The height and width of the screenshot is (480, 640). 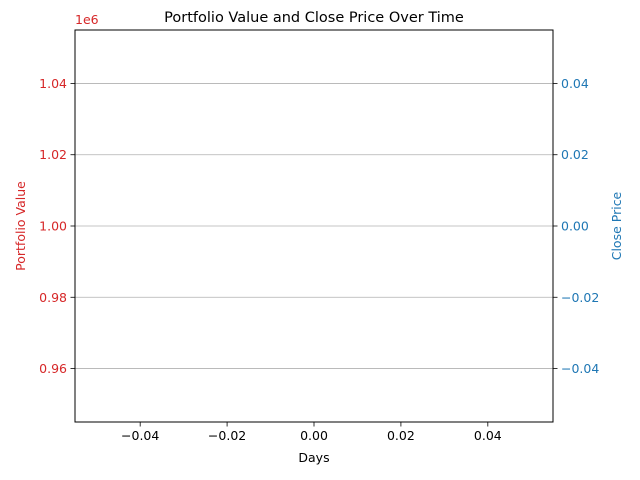 What do you see at coordinates (313, 457) in the screenshot?
I see `x-axis-label: Days` at bounding box center [313, 457].